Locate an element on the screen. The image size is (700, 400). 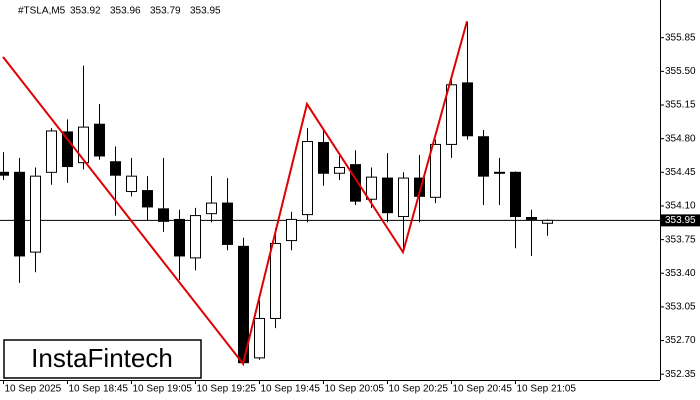
logo: InstaFintech is located at coordinates (102, 358).